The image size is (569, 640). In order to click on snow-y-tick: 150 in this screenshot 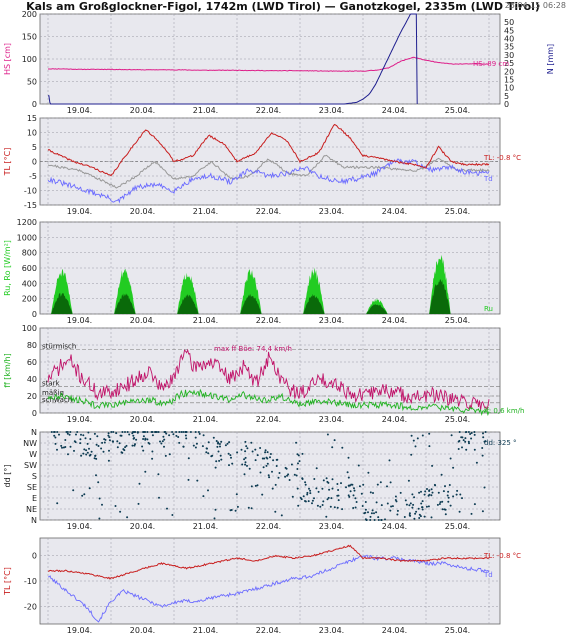, I will do `click(29, 37)`.